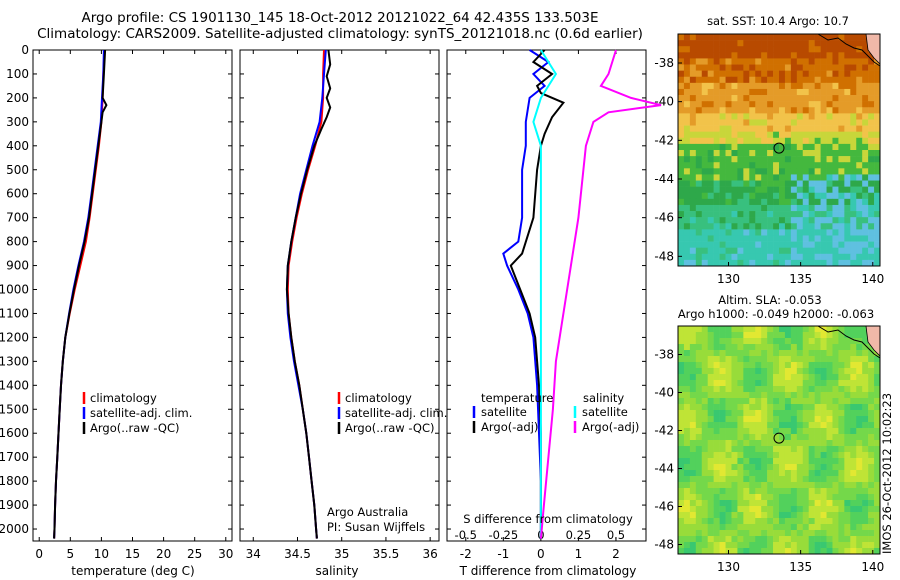 Image resolution: width=900 pixels, height=580 pixels. What do you see at coordinates (887, 473) in the screenshot?
I see `imos-credit: IMOS 26-Oct-2012 10:02:23` at bounding box center [887, 473].